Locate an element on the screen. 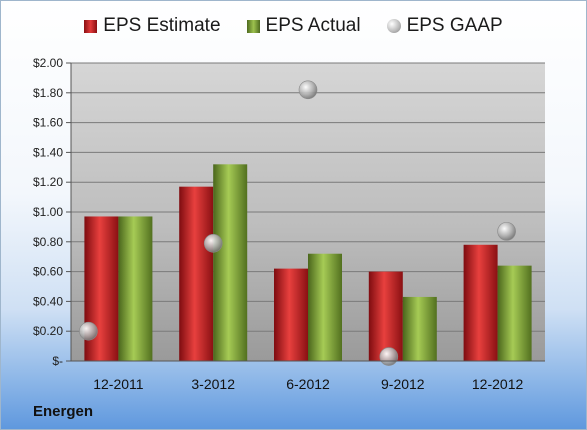  y-tick-label: $1.60 is located at coordinates (48, 123).